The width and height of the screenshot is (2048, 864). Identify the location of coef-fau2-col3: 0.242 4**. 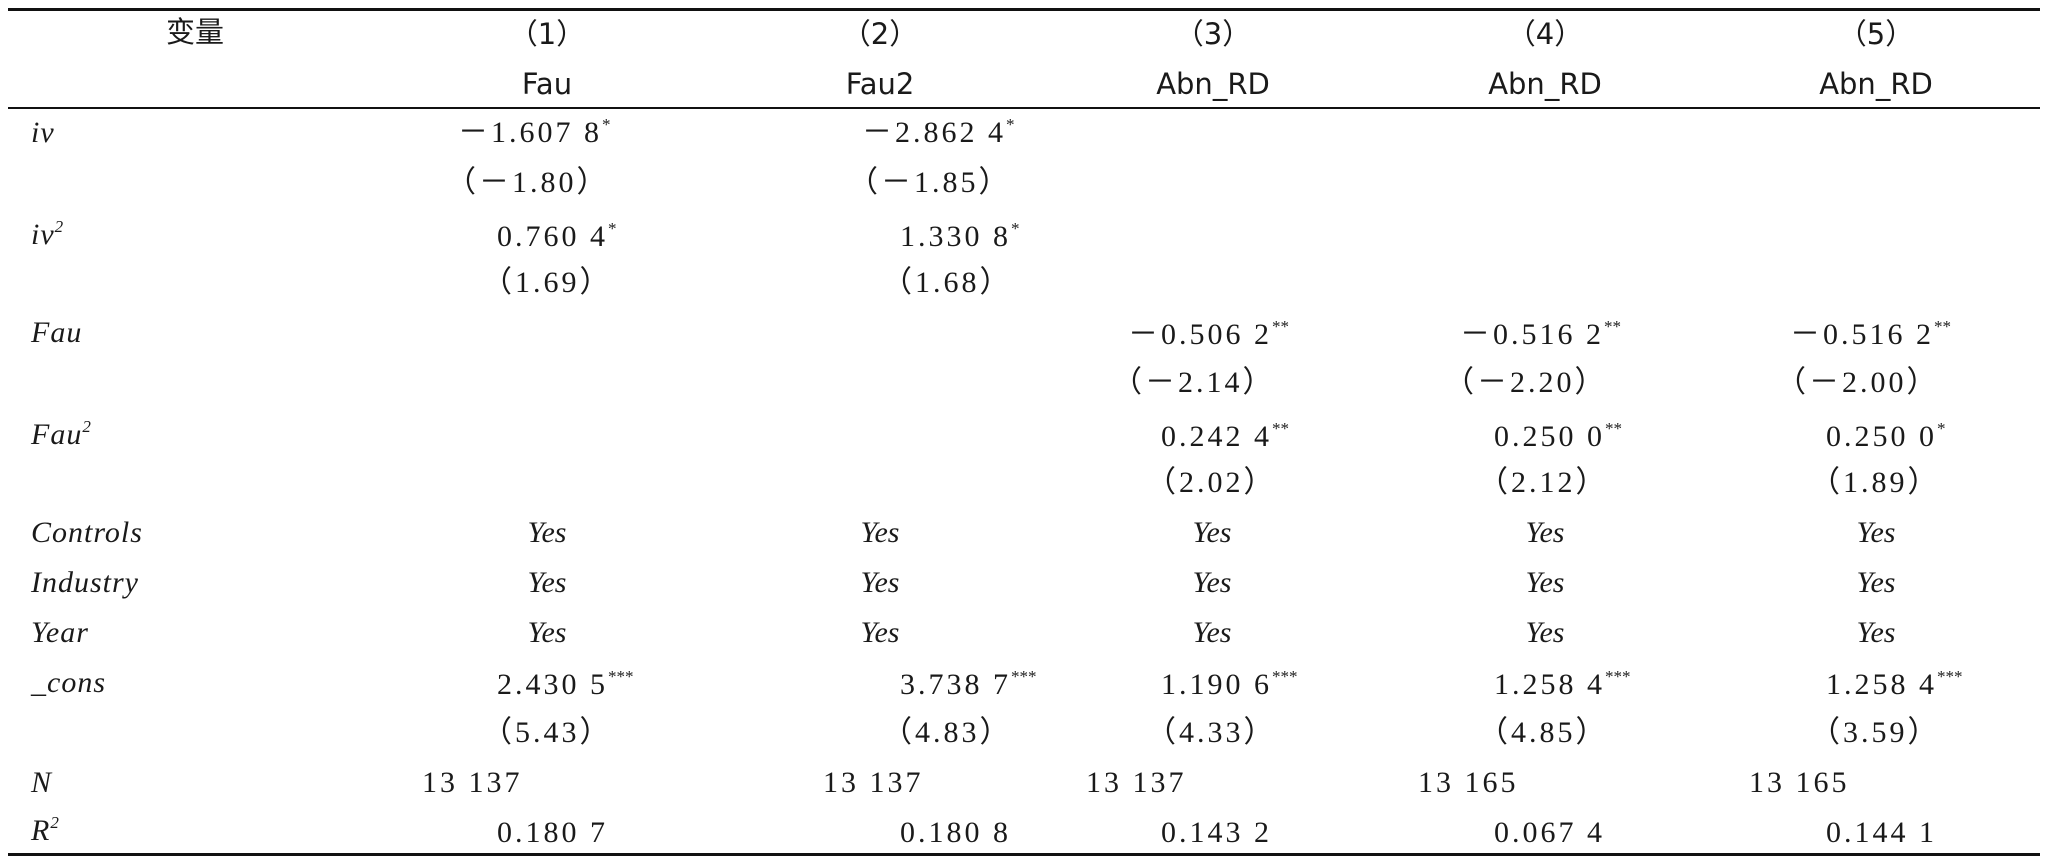
(1225, 436).